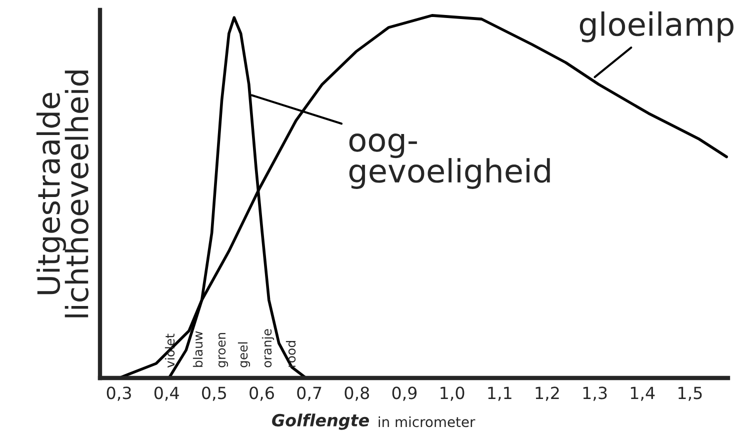 This screenshot has height=432, width=754. What do you see at coordinates (214, 393) in the screenshot?
I see `x-tick-label: 0,5` at bounding box center [214, 393].